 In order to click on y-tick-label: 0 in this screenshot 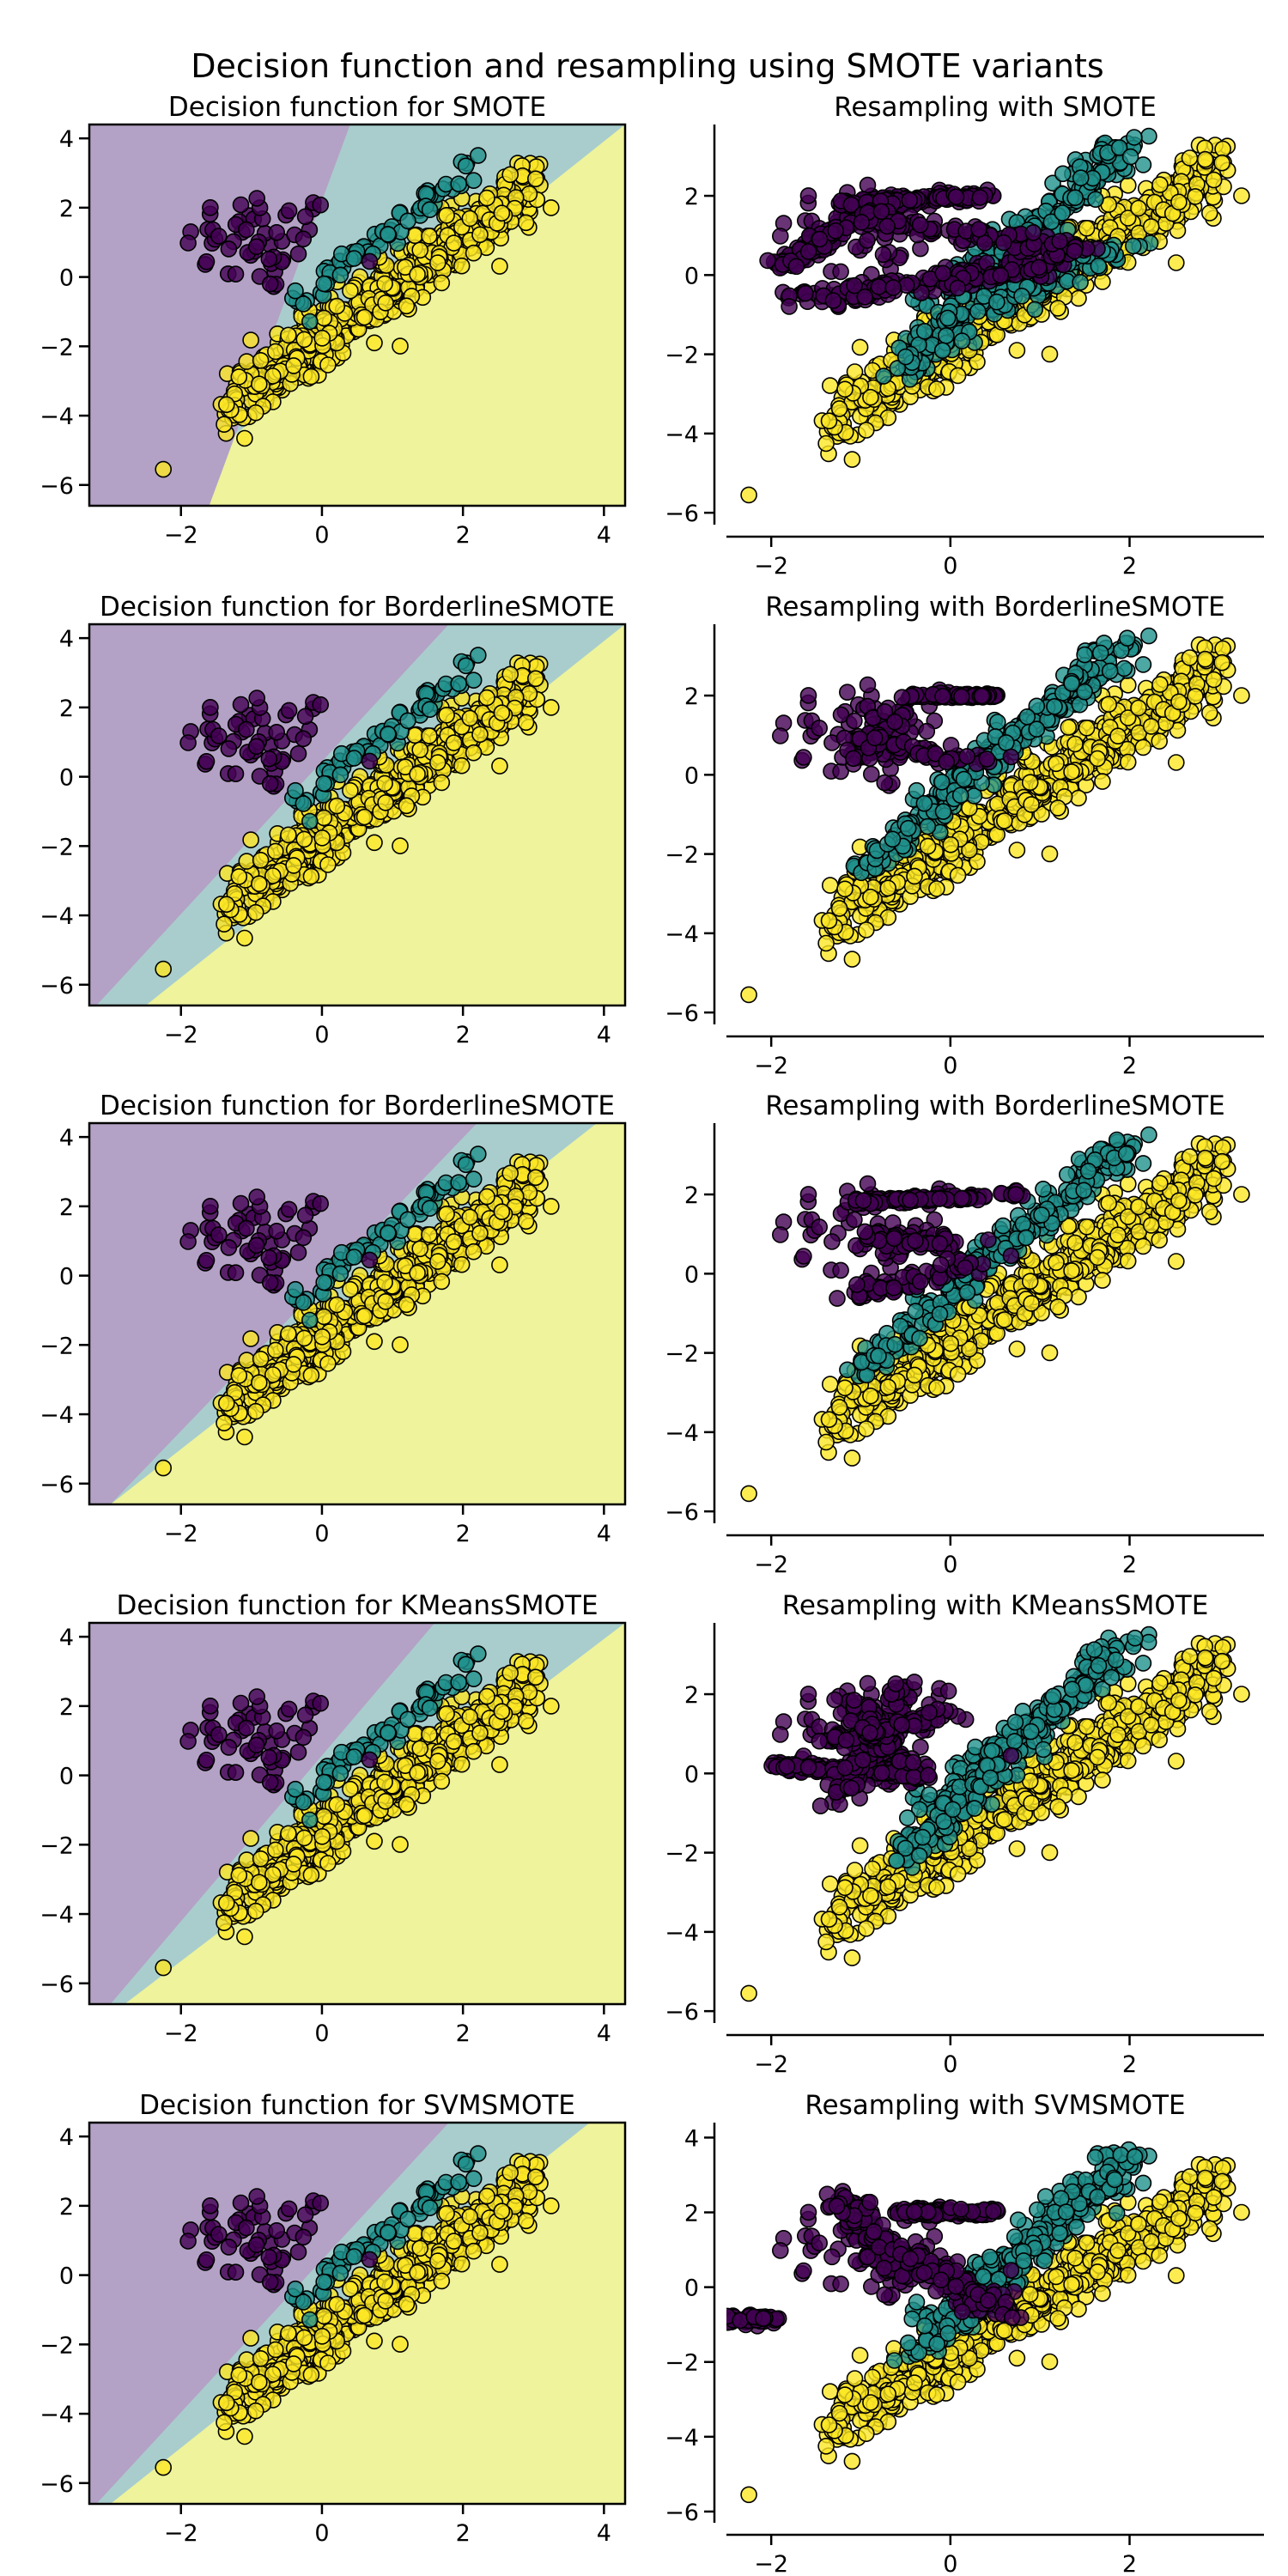, I will do `click(66, 779)`.